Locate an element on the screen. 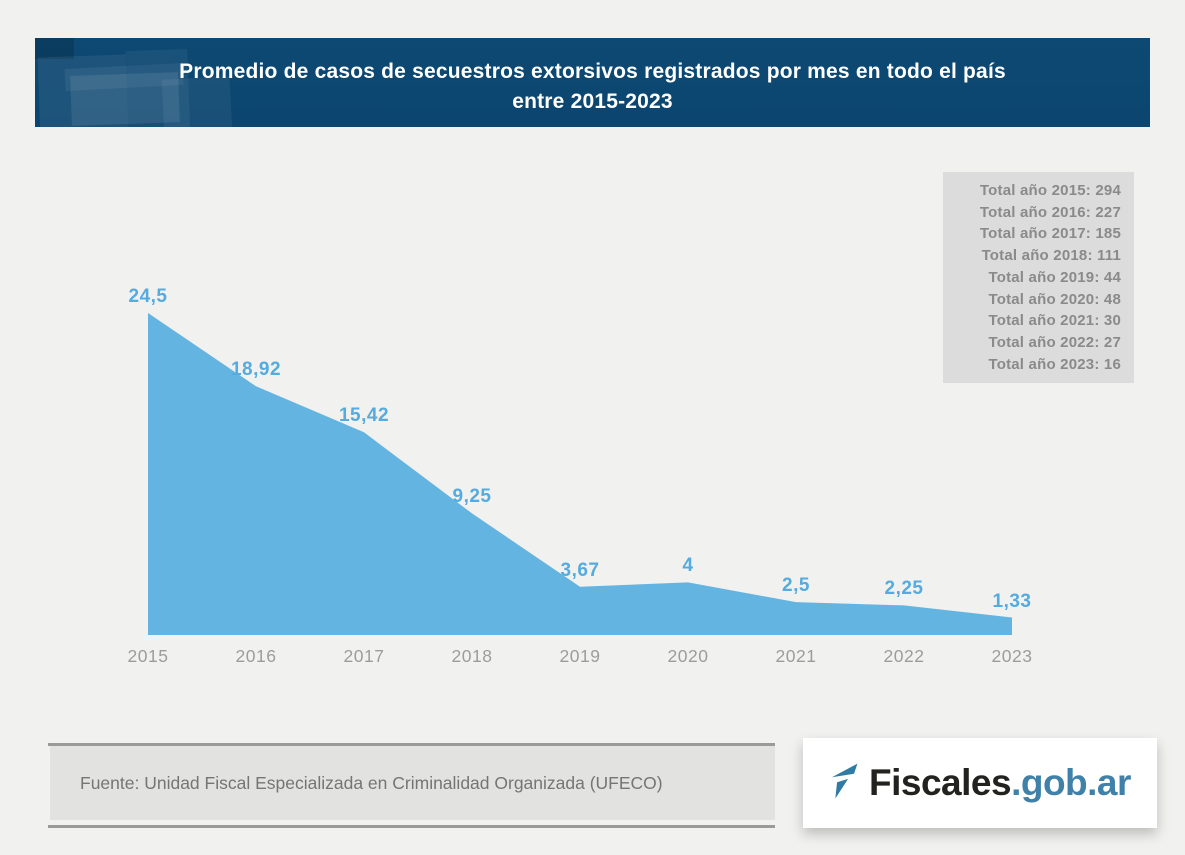 Image resolution: width=1185 pixels, height=855 pixels. source-divider-top is located at coordinates (411, 744).